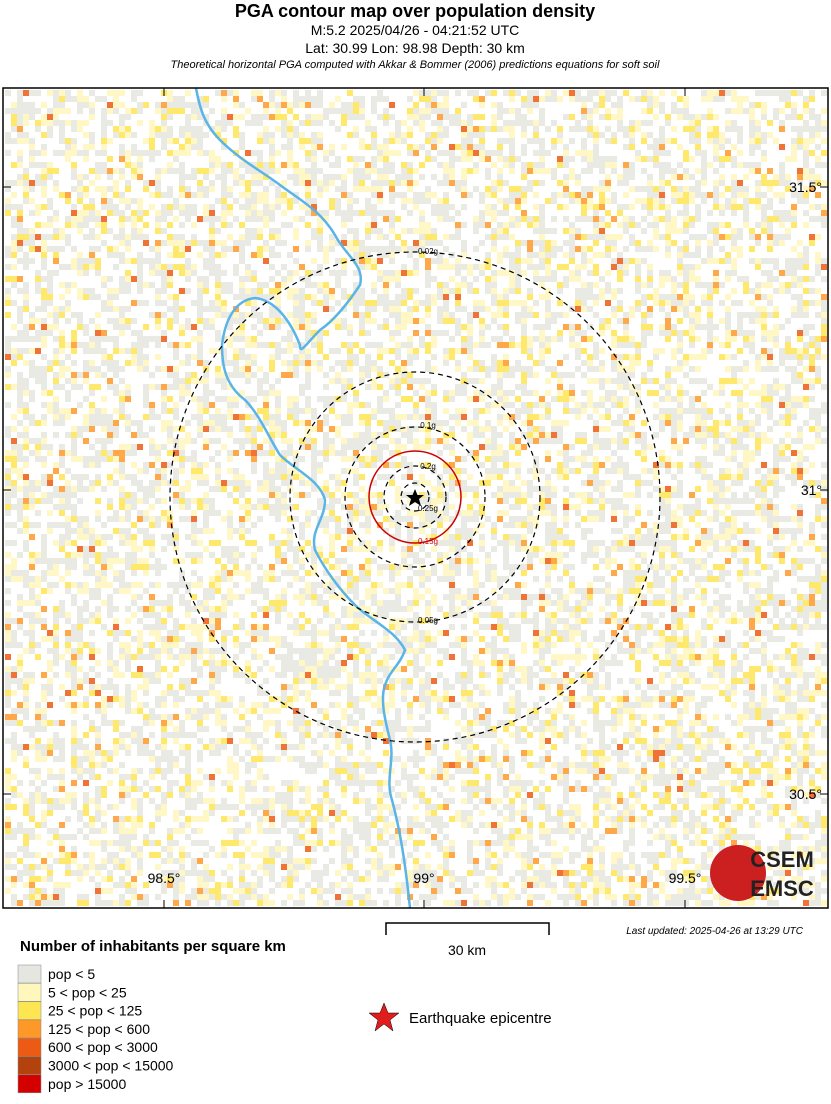 This screenshot has height=1104, width=831. What do you see at coordinates (164, 878) in the screenshot?
I see `lon-label: 98.5°` at bounding box center [164, 878].